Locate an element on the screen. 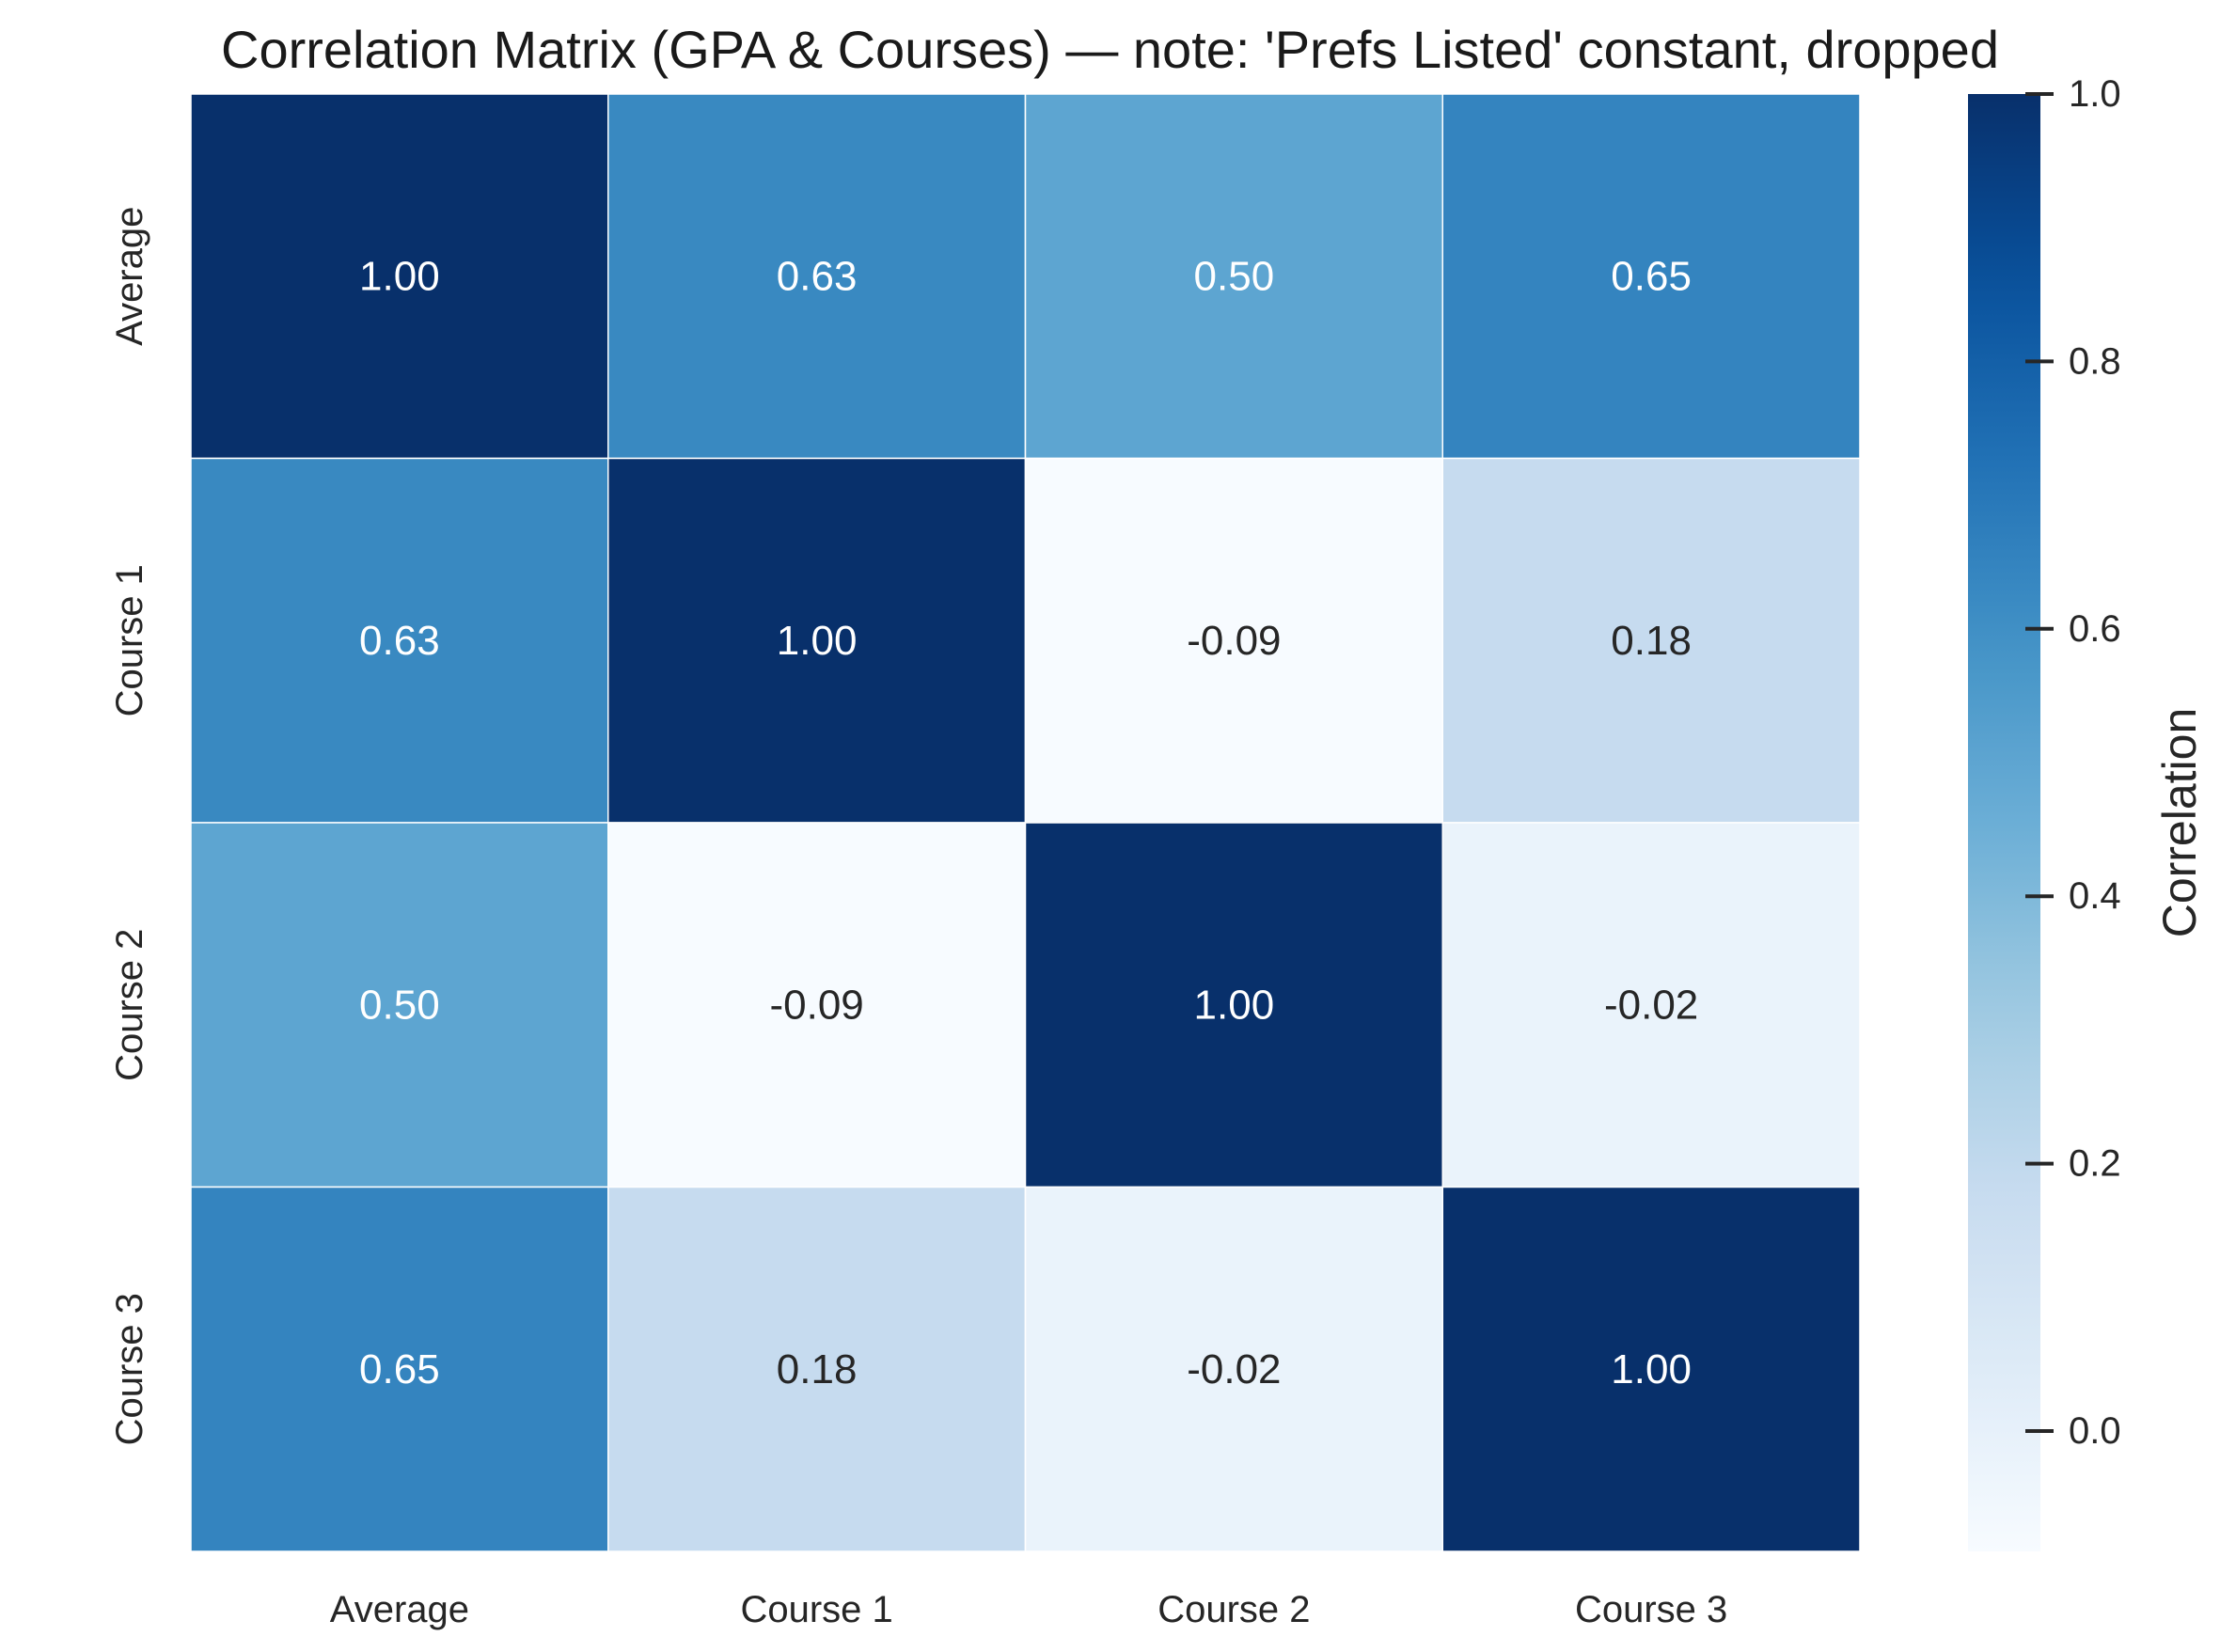 The height and width of the screenshot is (1652, 2220). heatmap-cell-r1-c1 is located at coordinates (817, 641).